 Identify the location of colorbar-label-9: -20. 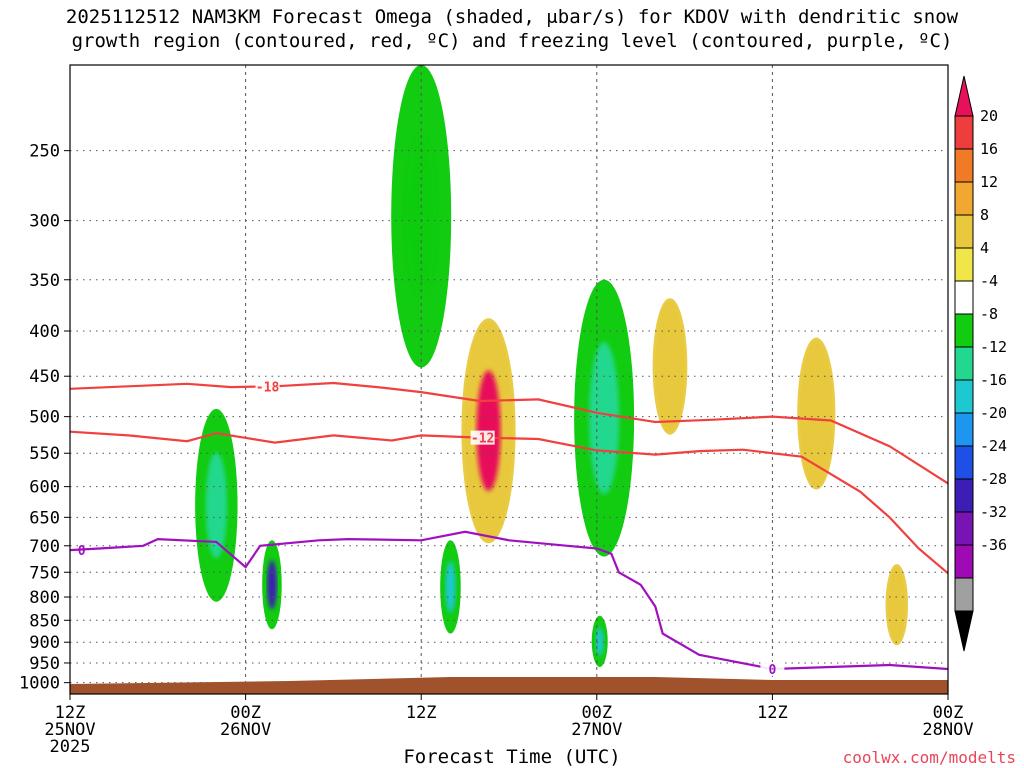
(993, 413).